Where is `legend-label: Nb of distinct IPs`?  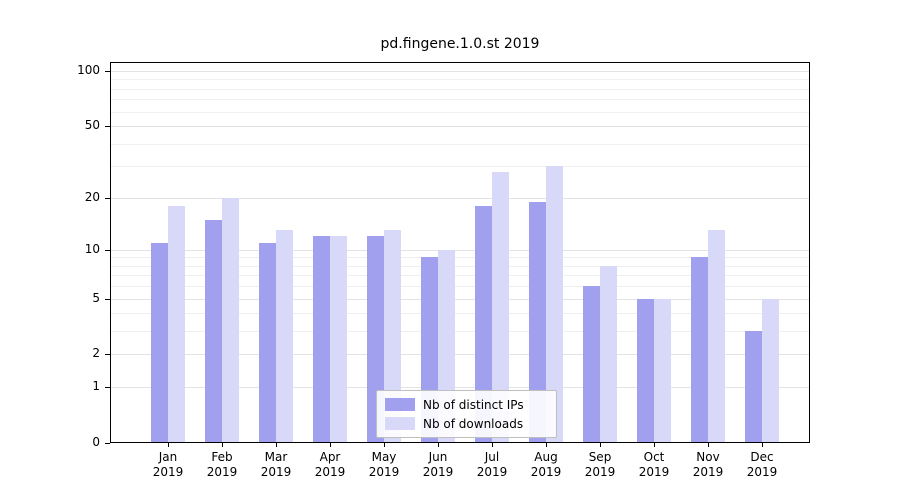
legend-label: Nb of distinct IPs is located at coordinates (473, 404).